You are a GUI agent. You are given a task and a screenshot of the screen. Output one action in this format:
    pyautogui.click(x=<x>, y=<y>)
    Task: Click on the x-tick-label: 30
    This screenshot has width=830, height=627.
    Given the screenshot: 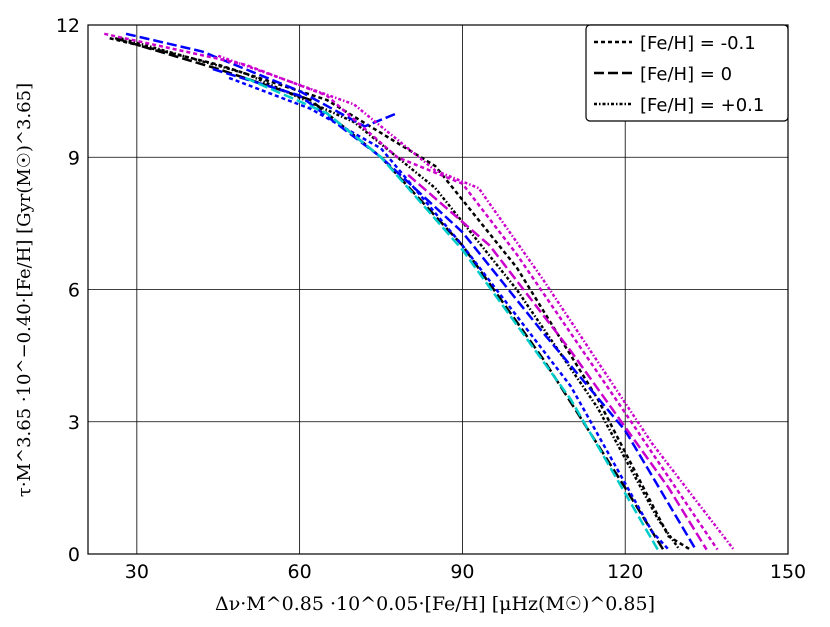 What is the action you would take?
    pyautogui.click(x=137, y=572)
    